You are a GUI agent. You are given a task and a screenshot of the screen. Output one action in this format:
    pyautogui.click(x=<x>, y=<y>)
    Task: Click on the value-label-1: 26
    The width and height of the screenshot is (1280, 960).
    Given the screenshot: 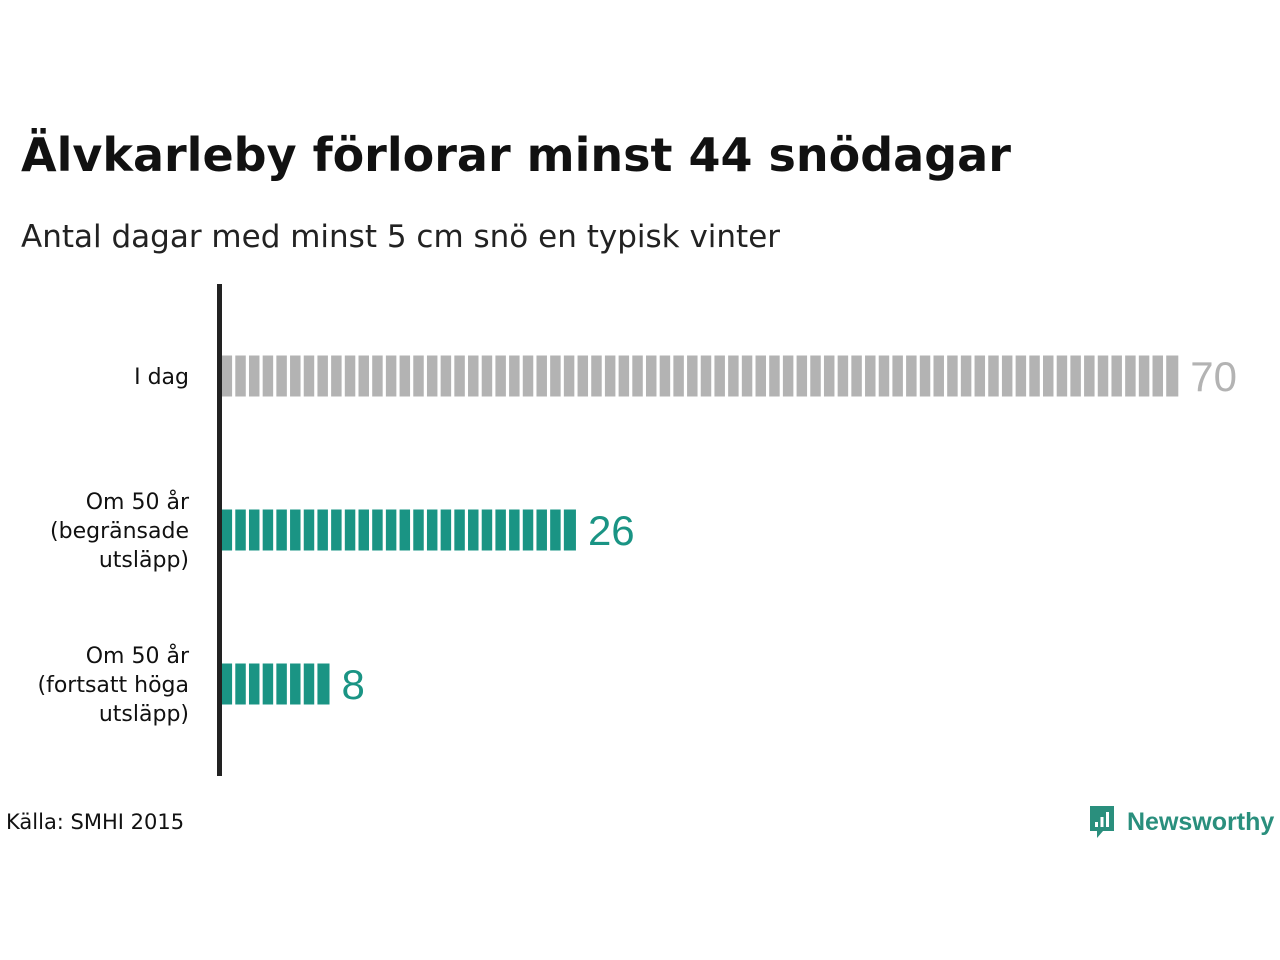 What is the action you would take?
    pyautogui.click(x=611, y=530)
    